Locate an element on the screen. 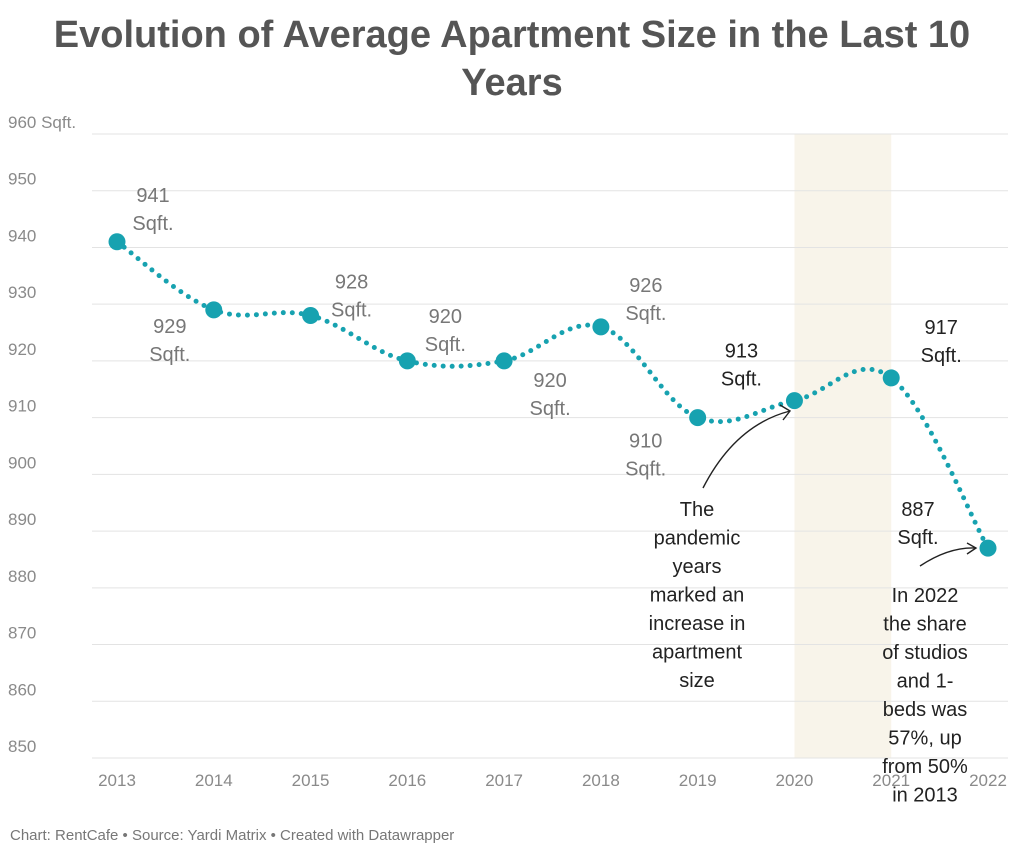  highlight-rect is located at coordinates (843, 446).